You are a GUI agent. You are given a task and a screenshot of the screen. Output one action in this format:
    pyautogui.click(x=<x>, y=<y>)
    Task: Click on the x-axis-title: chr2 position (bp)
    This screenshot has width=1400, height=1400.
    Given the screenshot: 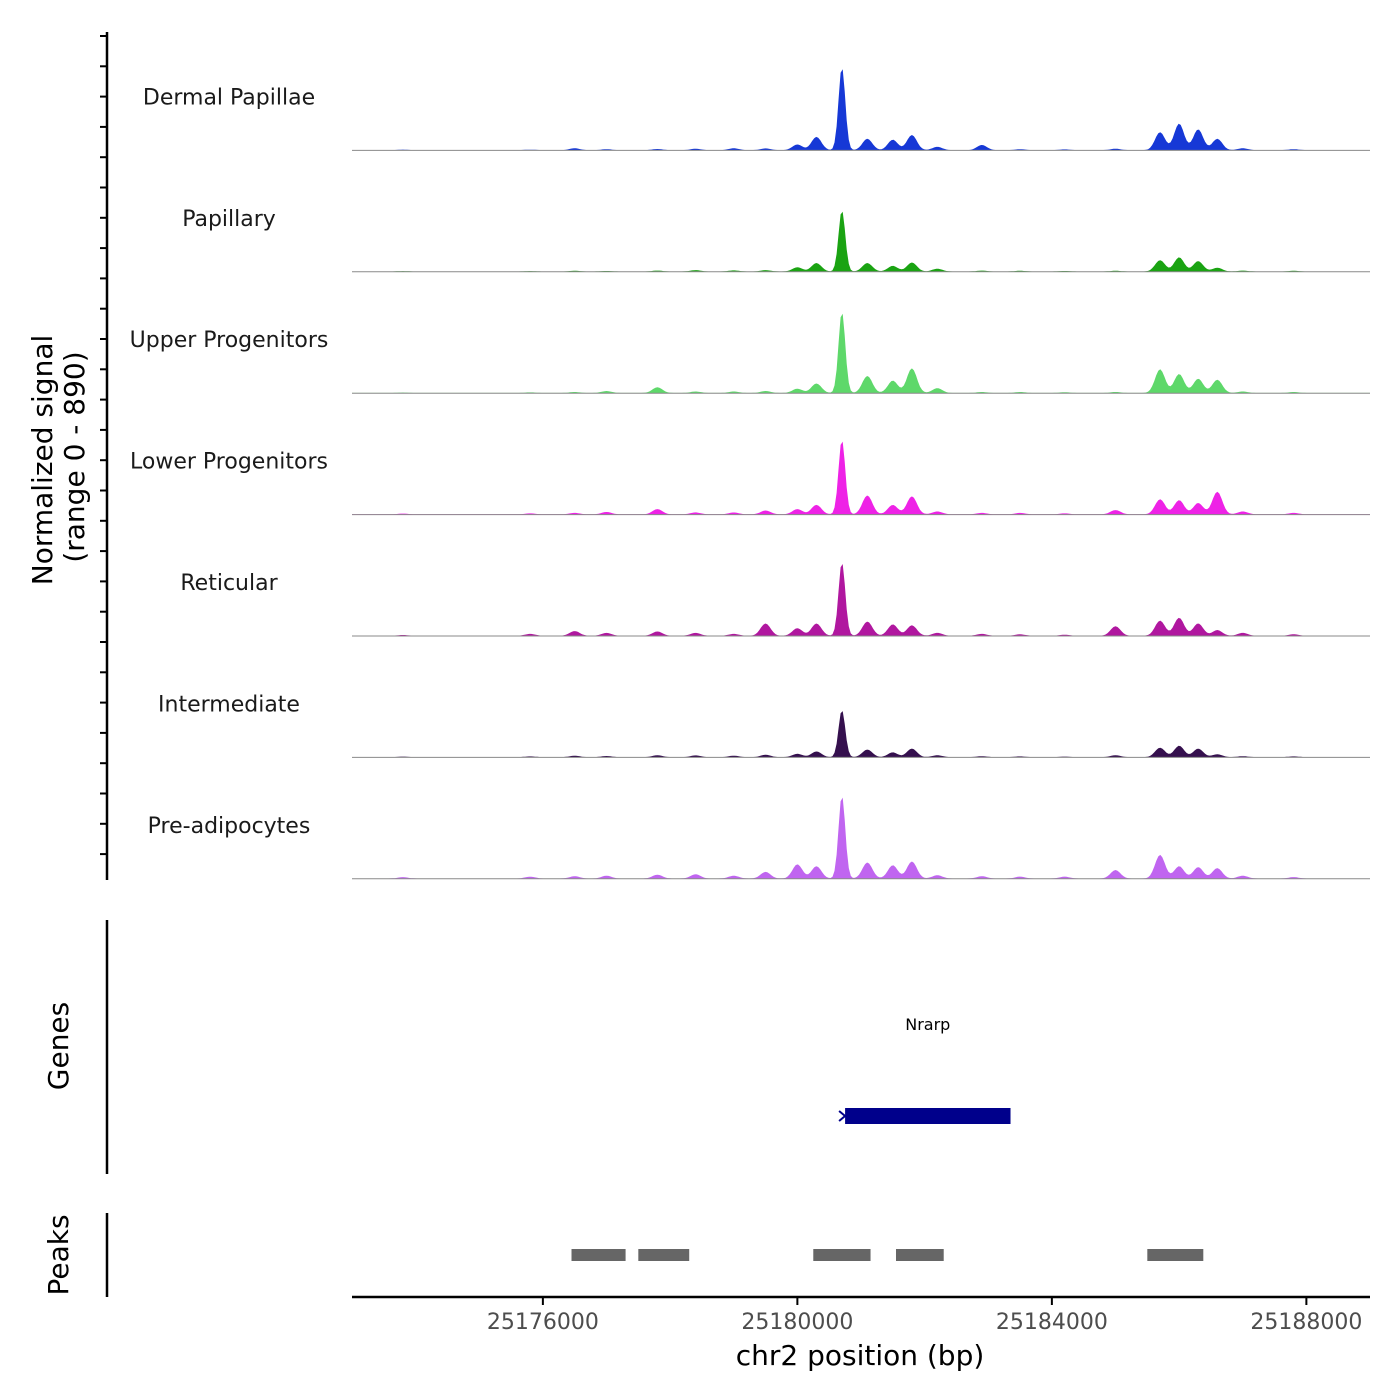 What is the action you would take?
    pyautogui.click(x=860, y=1355)
    